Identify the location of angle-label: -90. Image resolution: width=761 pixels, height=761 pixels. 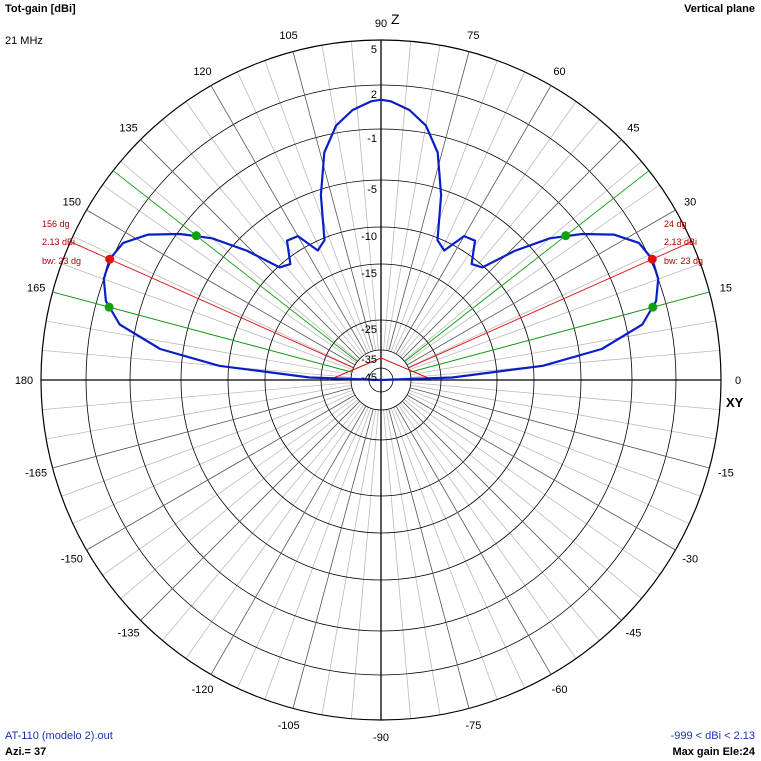
(381, 738).